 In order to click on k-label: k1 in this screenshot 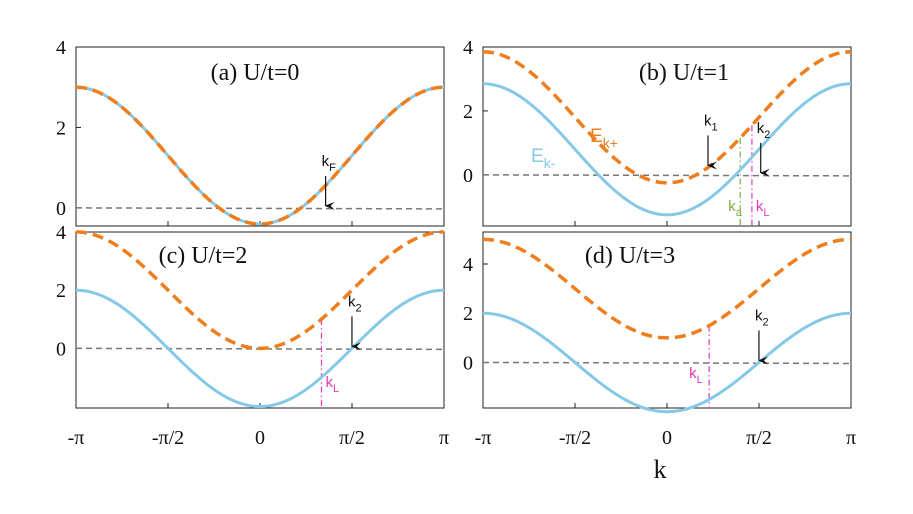, I will do `click(711, 122)`.